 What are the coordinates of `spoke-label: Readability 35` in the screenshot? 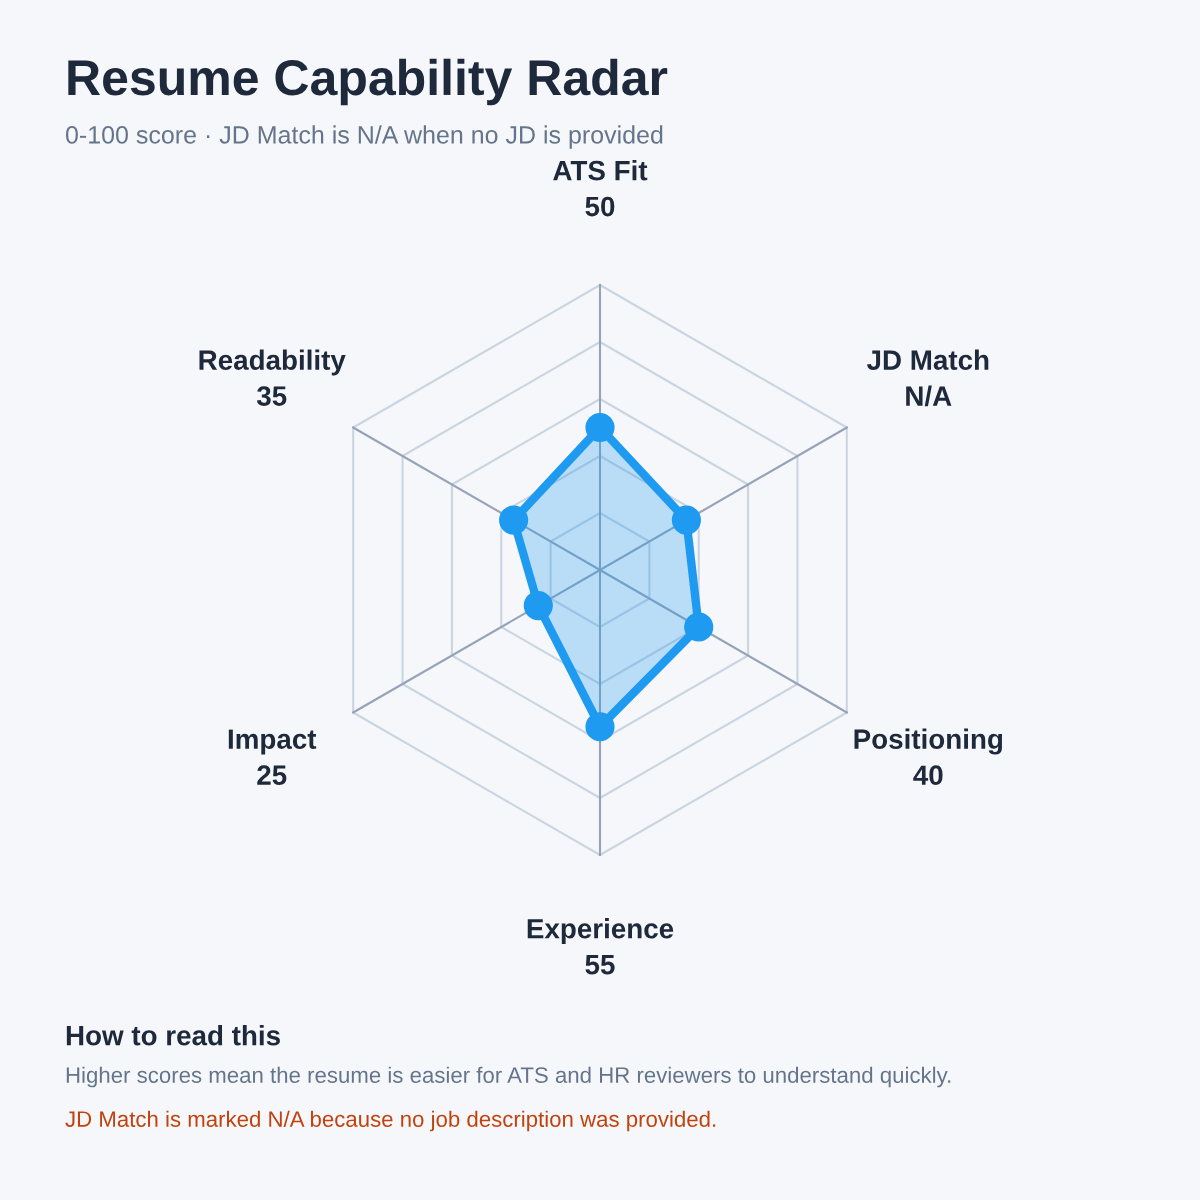 It's located at (272, 377).